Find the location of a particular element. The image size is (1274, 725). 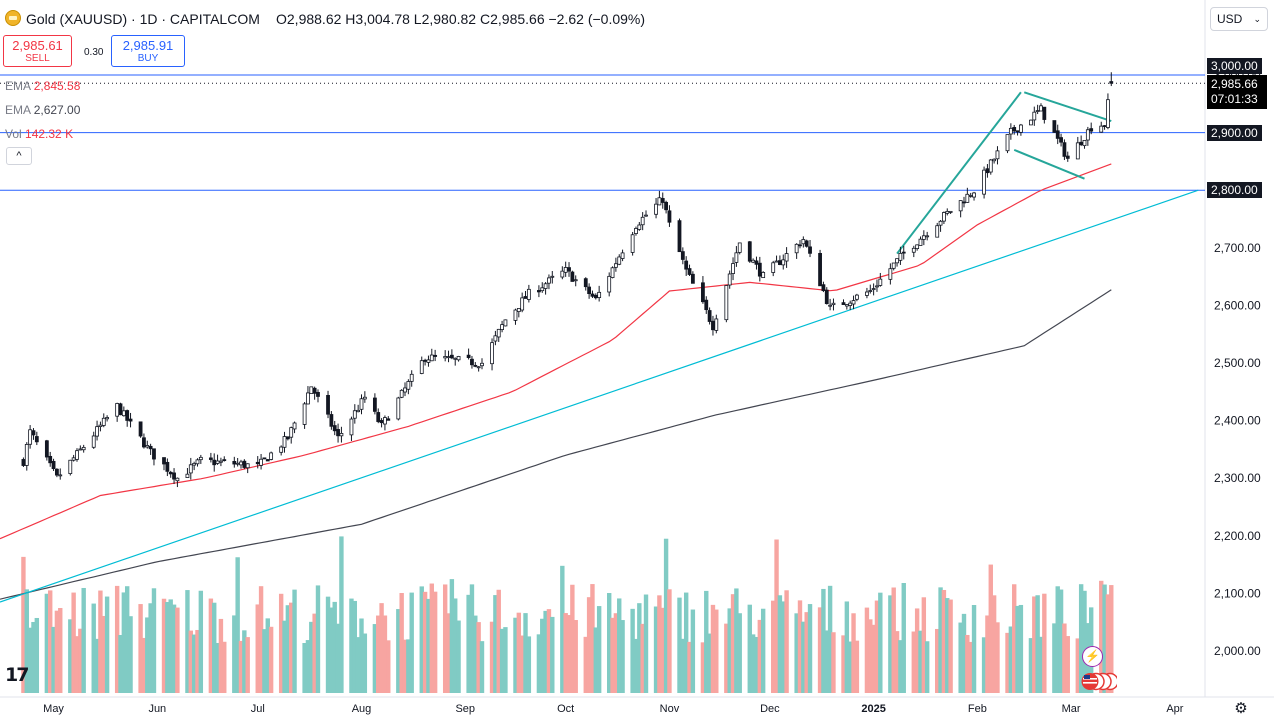

indicator-volume: Vol 142.32 K is located at coordinates (39, 134).